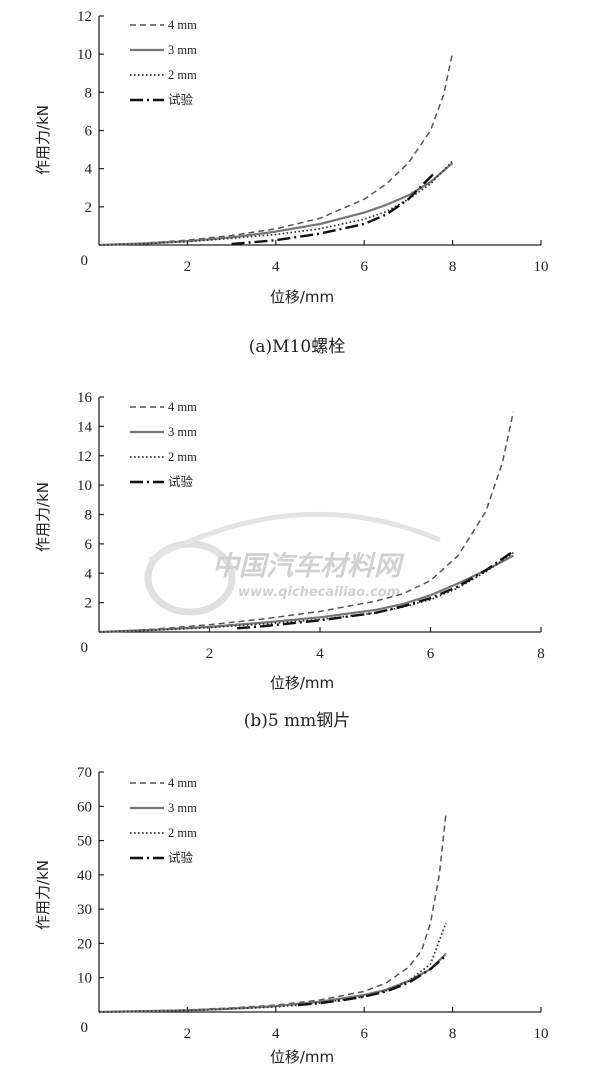 This screenshot has height=1072, width=594. Describe the element at coordinates (85, 398) in the screenshot. I see `y-tick-label: 16` at that location.